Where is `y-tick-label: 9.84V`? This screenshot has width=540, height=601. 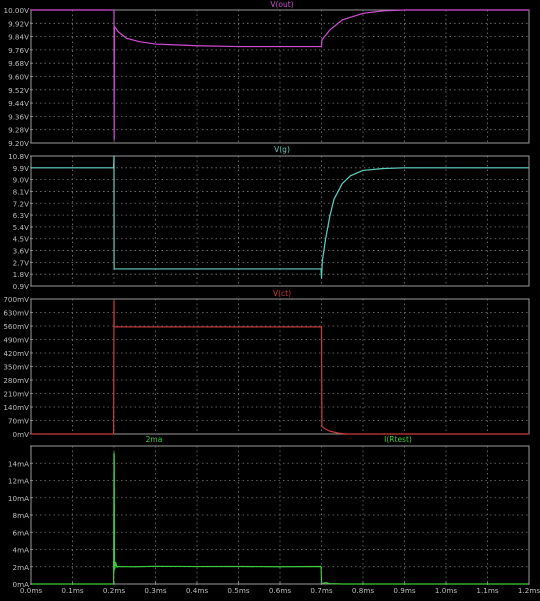
y-tick-label: 9.84V is located at coordinates (18, 37).